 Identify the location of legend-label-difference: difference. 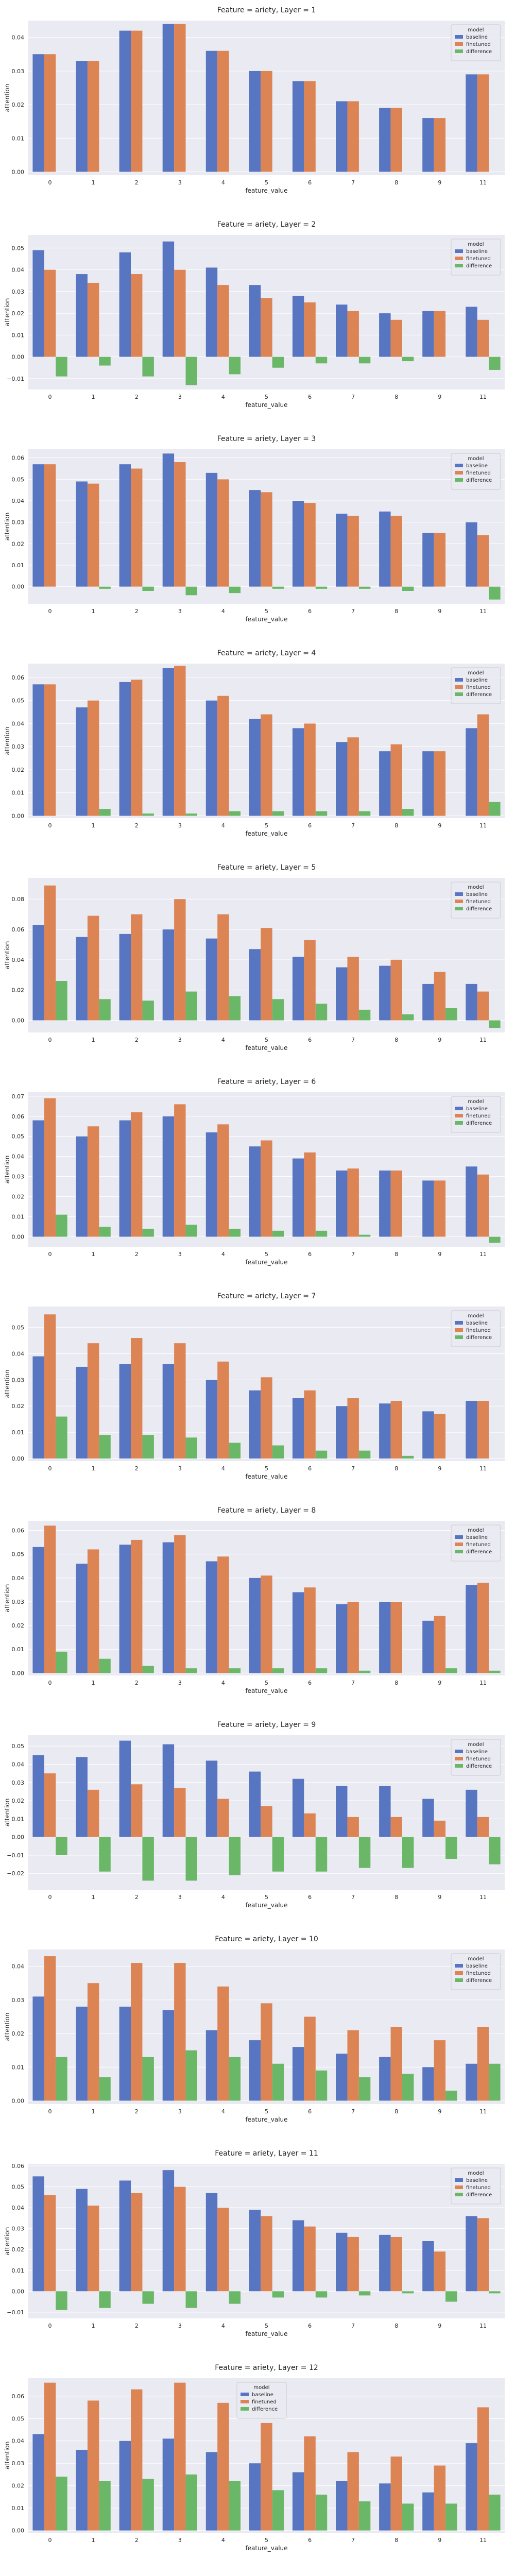
(479, 266).